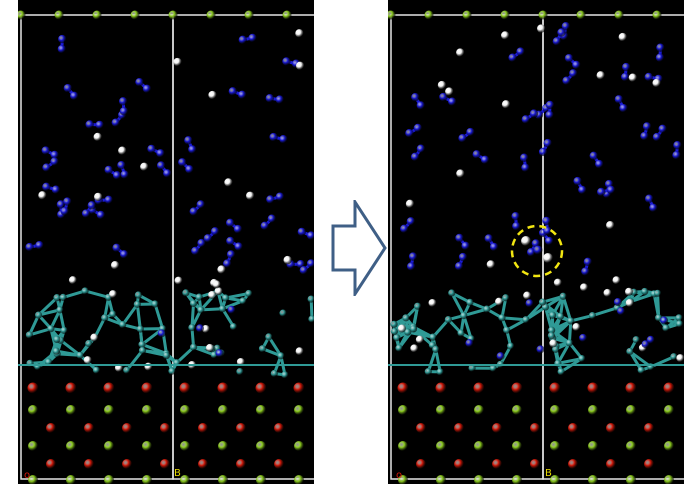 This screenshot has width=684, height=484. What do you see at coordinates (537, 251) in the screenshot?
I see `highlight-circle` at bounding box center [537, 251].